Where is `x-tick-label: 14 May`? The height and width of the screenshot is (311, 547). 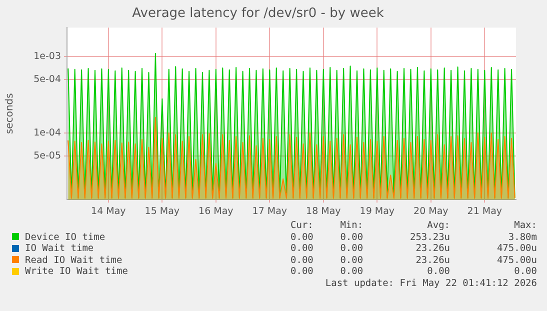 x-tick-label: 14 May is located at coordinates (108, 211).